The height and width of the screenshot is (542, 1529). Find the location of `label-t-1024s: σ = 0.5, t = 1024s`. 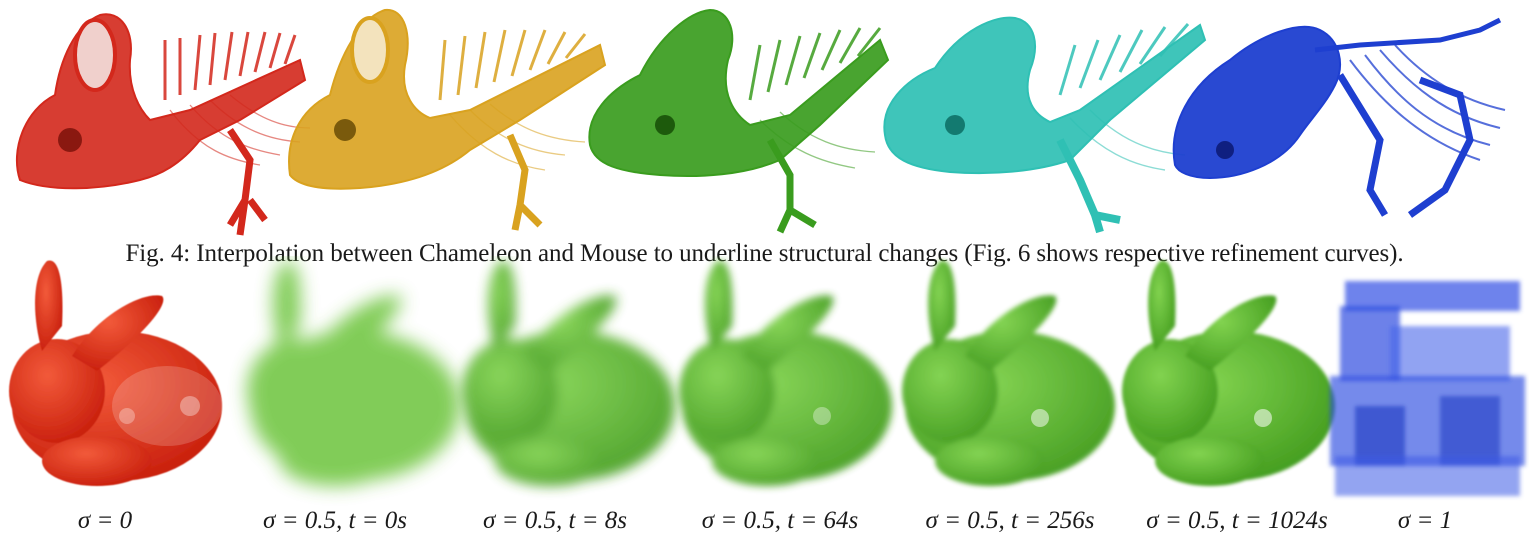

label-t-1024s: σ = 0.5, t = 1024s is located at coordinates (1237, 520).